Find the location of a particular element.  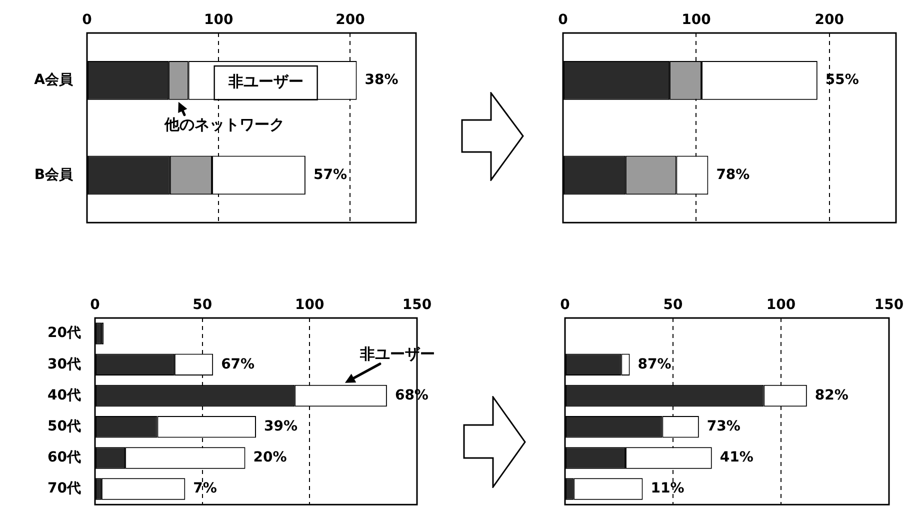

y-tick-label: 20代 is located at coordinates (64, 333).